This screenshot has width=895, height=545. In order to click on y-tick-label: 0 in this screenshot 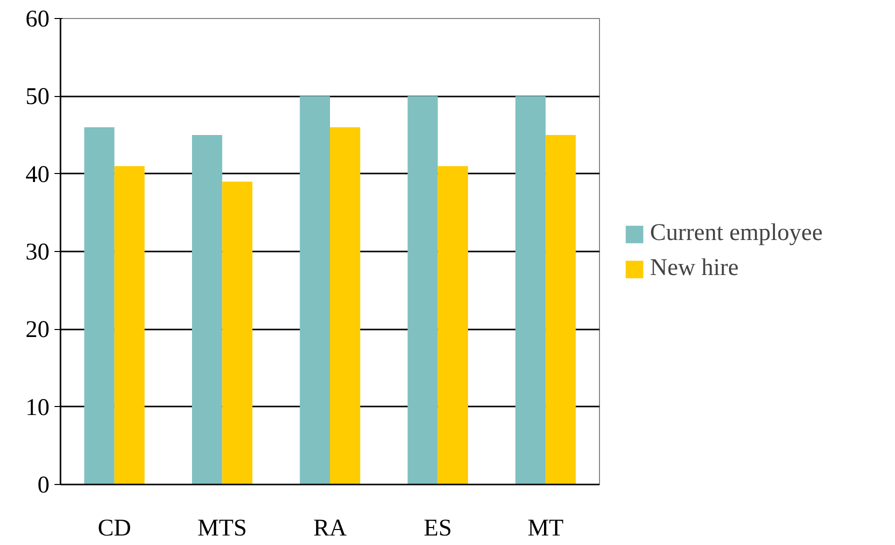, I will do `click(44, 485)`.